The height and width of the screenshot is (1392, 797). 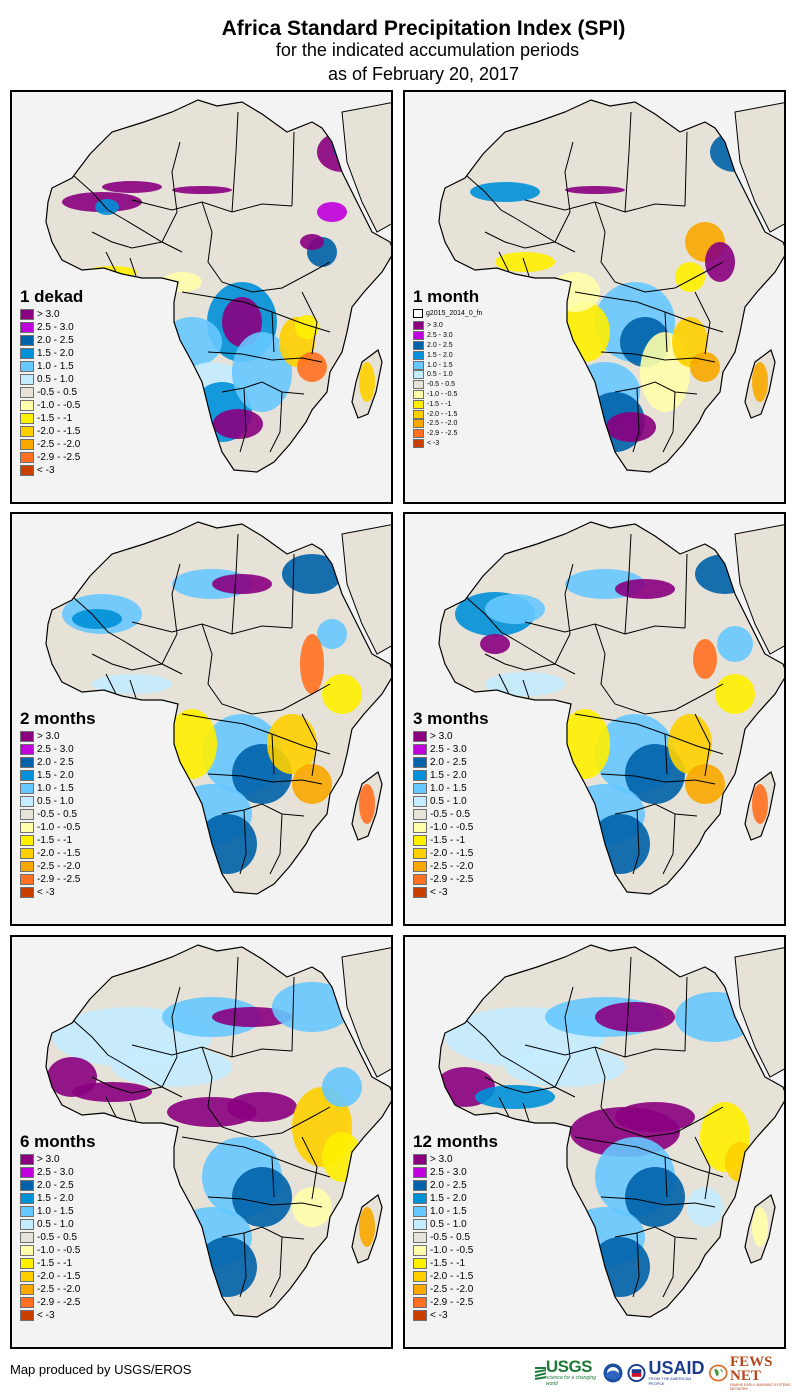 What do you see at coordinates (454, 313) in the screenshot?
I see `layer-label: g2015_2014_0_fn` at bounding box center [454, 313].